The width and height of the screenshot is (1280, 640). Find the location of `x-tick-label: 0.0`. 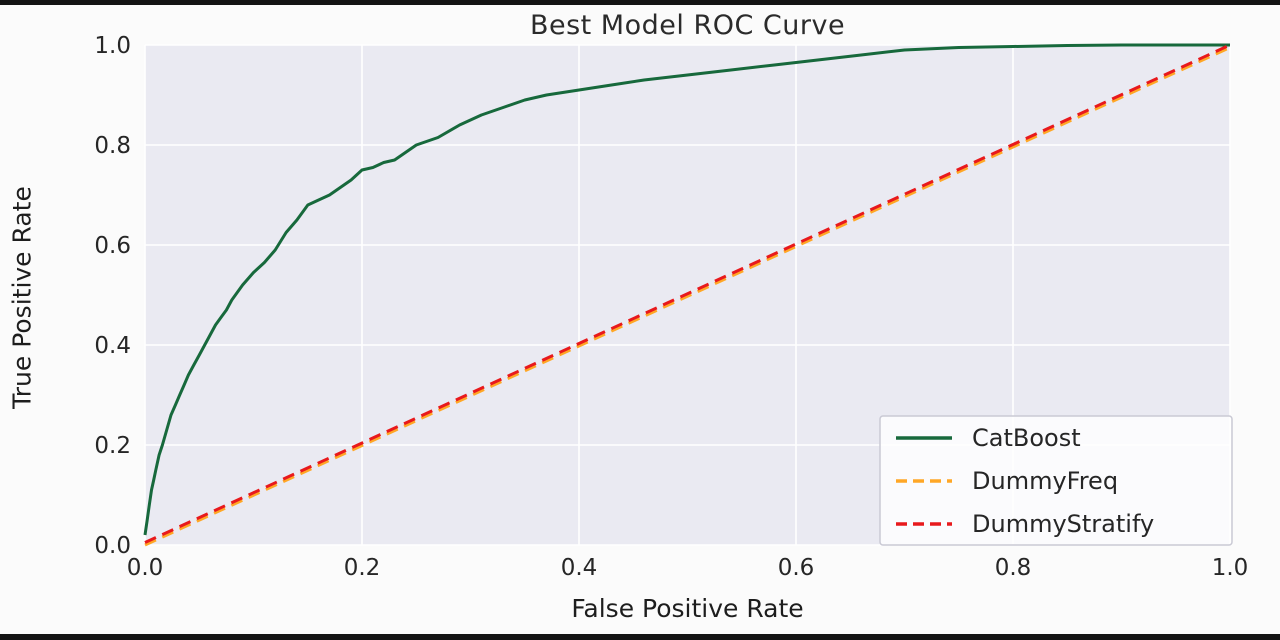

x-tick-label: 0.0 is located at coordinates (145, 568).